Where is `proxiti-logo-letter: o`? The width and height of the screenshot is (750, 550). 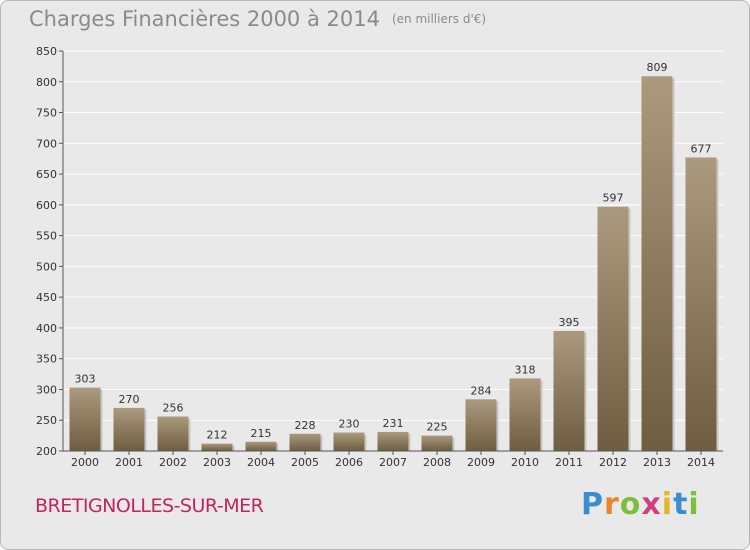
proxiti-logo-letter: o is located at coordinates (630, 504).